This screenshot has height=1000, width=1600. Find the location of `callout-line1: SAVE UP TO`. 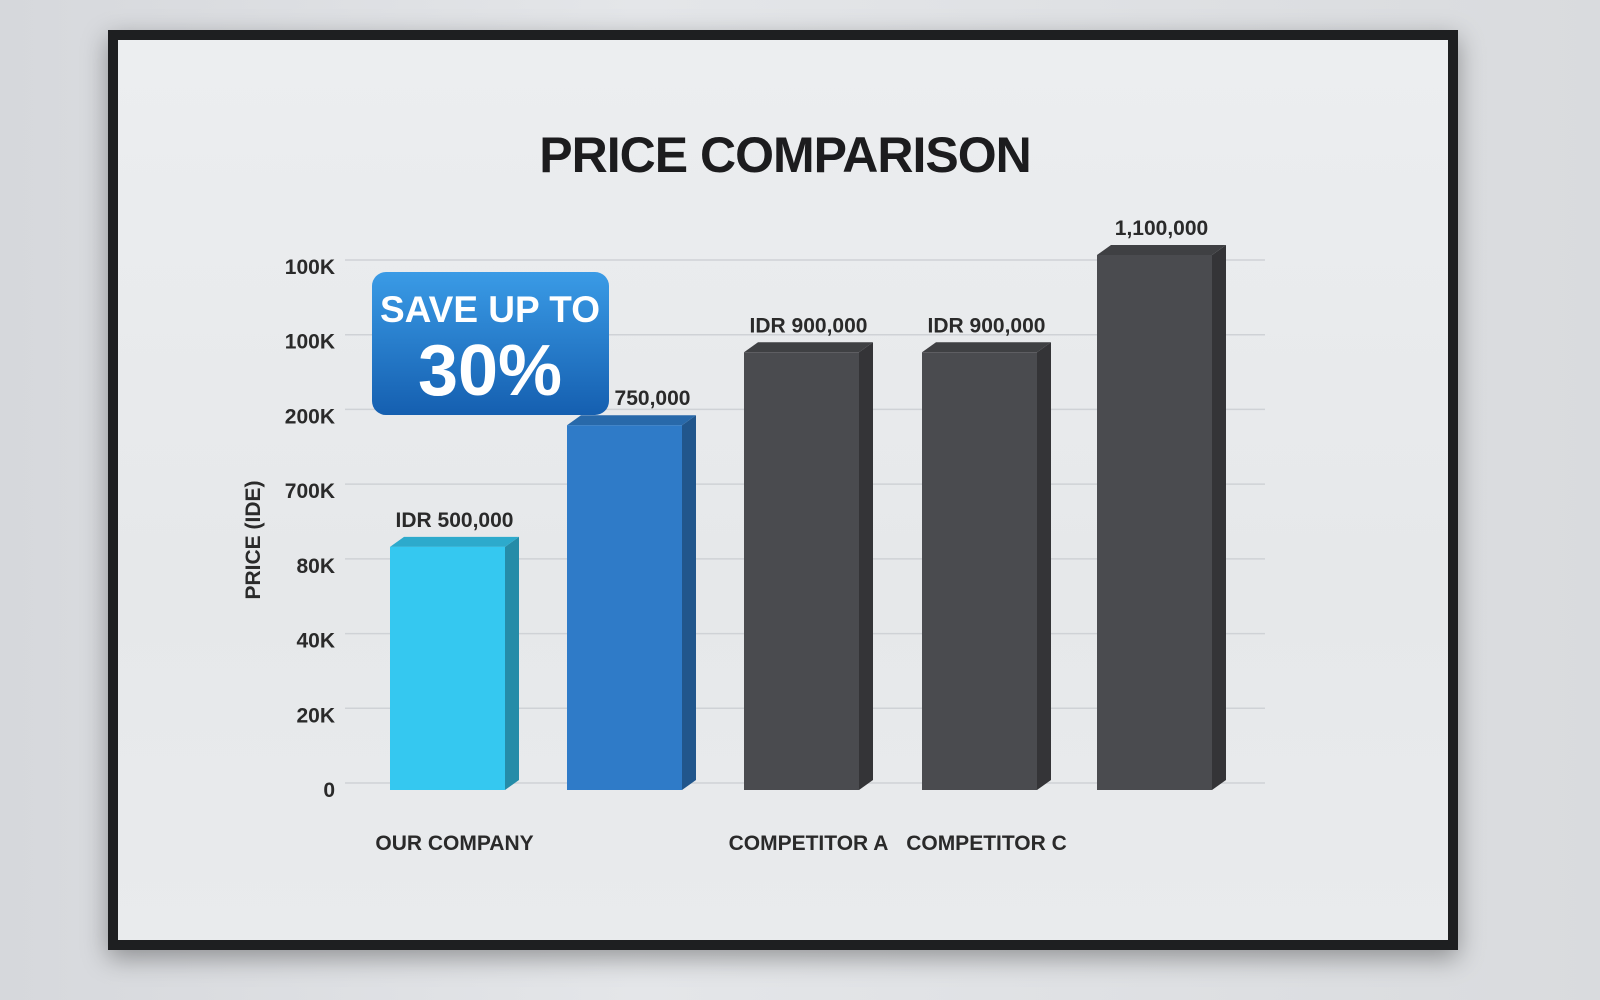

callout-line1: SAVE UP TO is located at coordinates (490, 309).